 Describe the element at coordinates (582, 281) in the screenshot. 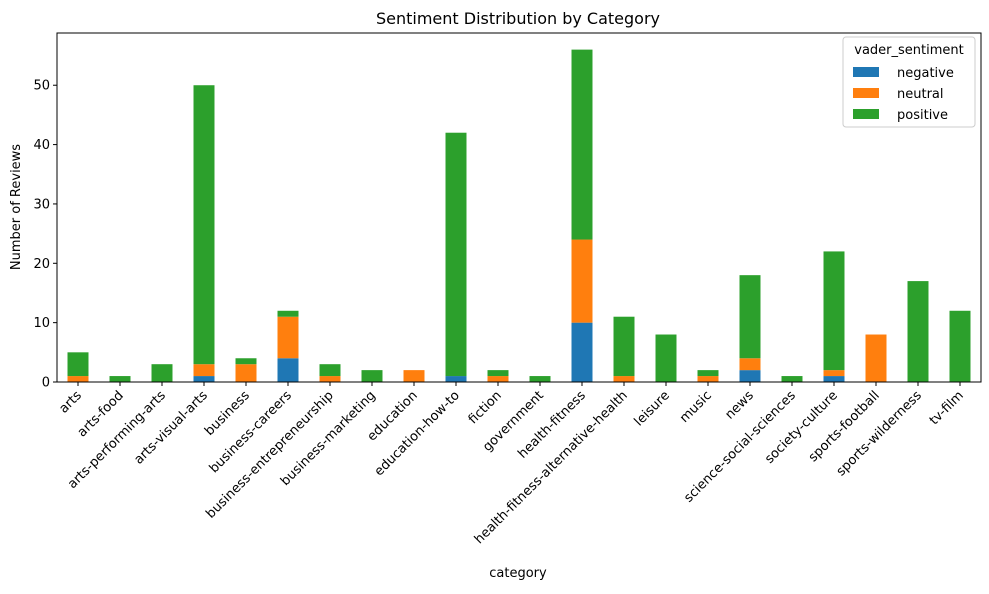

I see `bar-neutral-health-fitness` at that location.